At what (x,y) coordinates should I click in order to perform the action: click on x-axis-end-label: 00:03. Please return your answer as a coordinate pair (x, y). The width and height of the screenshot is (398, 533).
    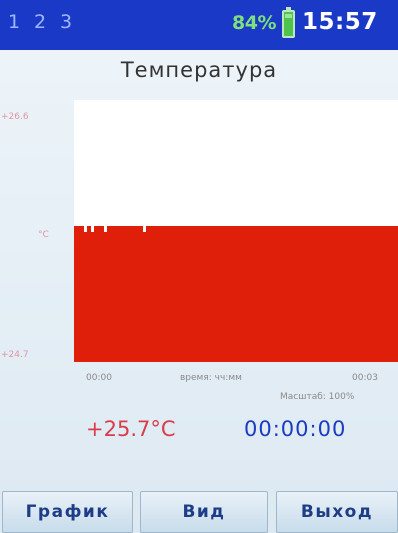
    Looking at the image, I should click on (365, 378).